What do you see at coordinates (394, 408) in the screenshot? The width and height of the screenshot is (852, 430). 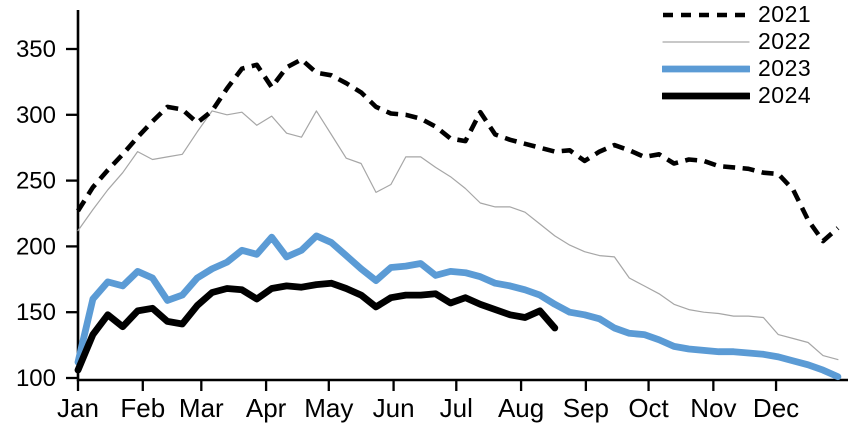 I see `month-label-jun: Jun` at bounding box center [394, 408].